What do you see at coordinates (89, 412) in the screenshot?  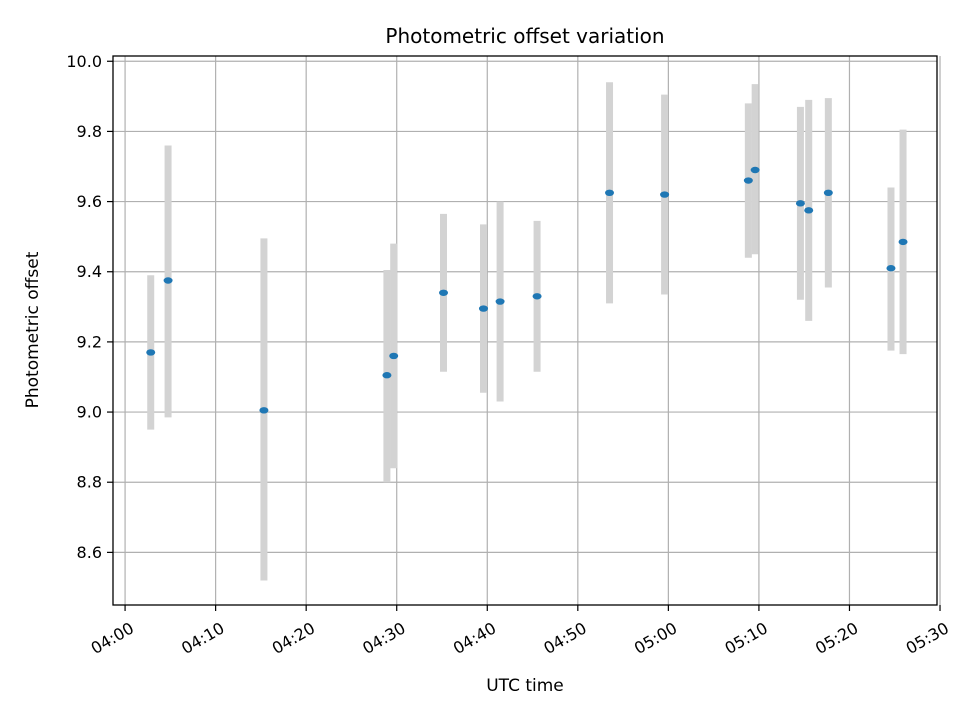 I see `y-tick-label: 9.0` at bounding box center [89, 412].